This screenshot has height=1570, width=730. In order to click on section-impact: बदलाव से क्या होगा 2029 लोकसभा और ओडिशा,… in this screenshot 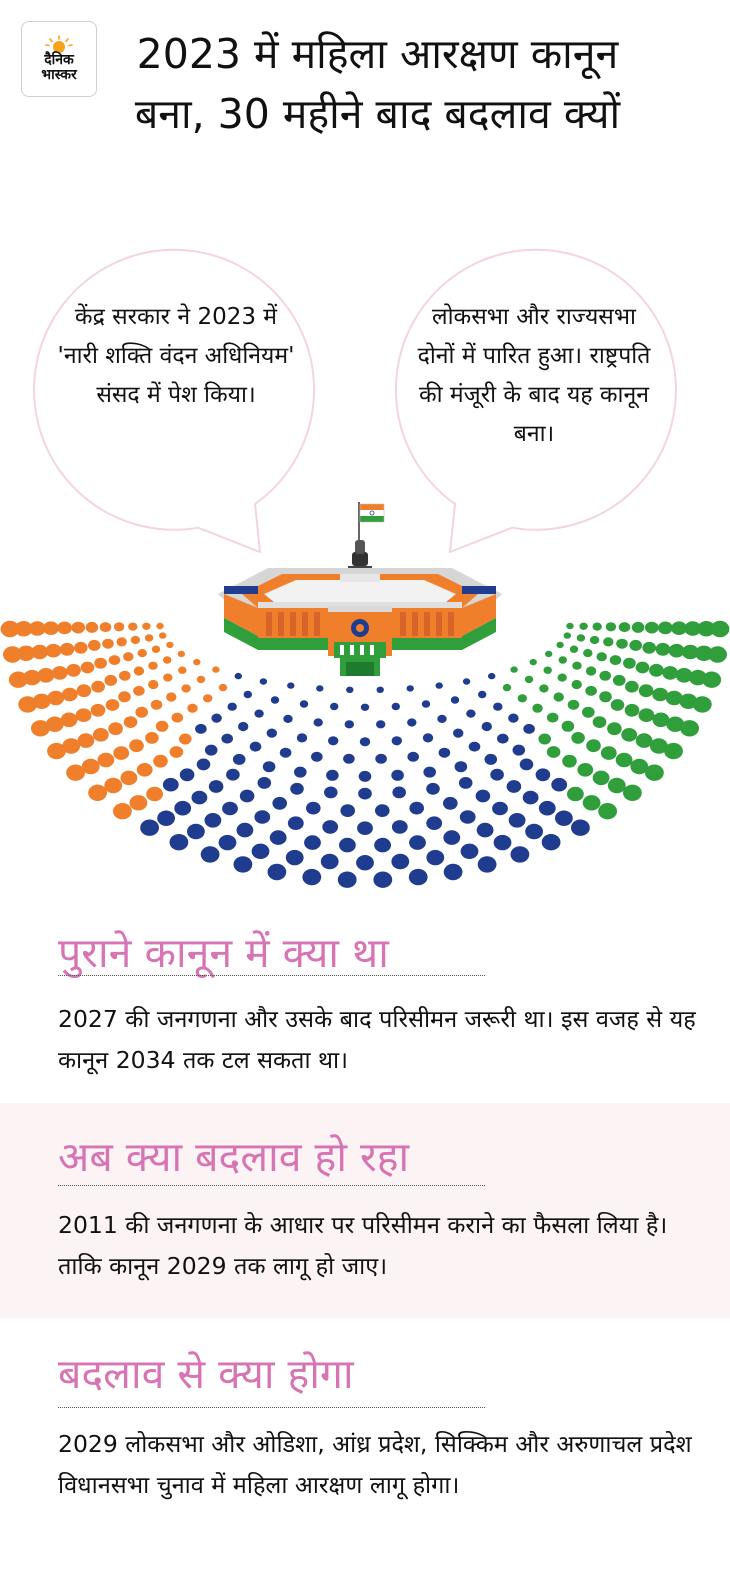, I will do `click(365, 1455)`.